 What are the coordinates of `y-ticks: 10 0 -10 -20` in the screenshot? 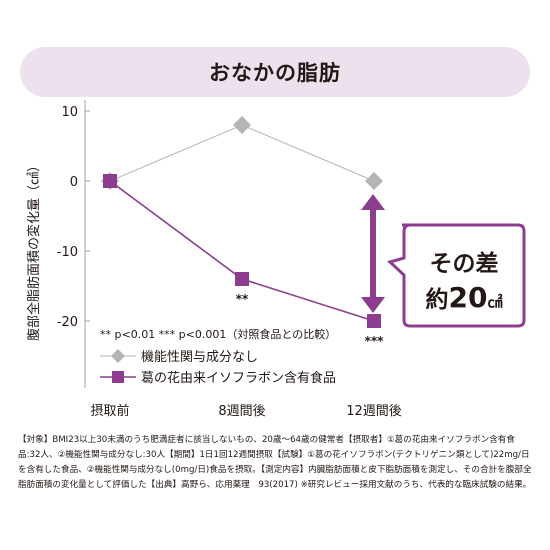 It's located at (73, 217).